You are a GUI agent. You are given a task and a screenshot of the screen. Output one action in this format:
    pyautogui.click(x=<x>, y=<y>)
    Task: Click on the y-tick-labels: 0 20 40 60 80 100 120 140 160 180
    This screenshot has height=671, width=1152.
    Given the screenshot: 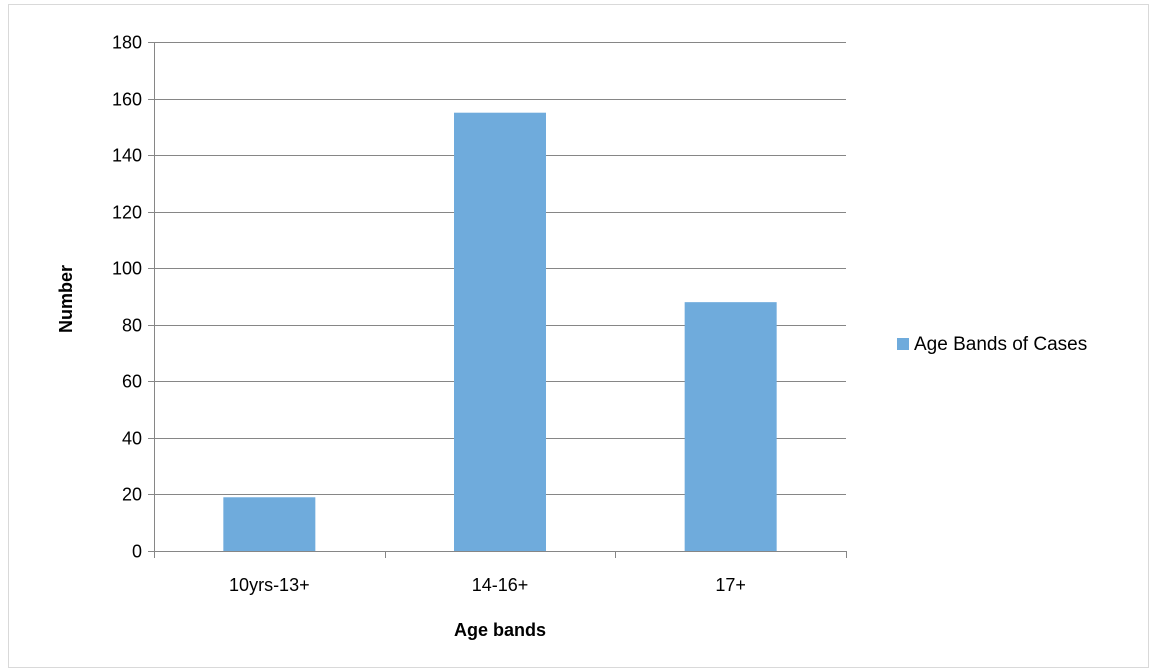 What is the action you would take?
    pyautogui.click(x=127, y=297)
    